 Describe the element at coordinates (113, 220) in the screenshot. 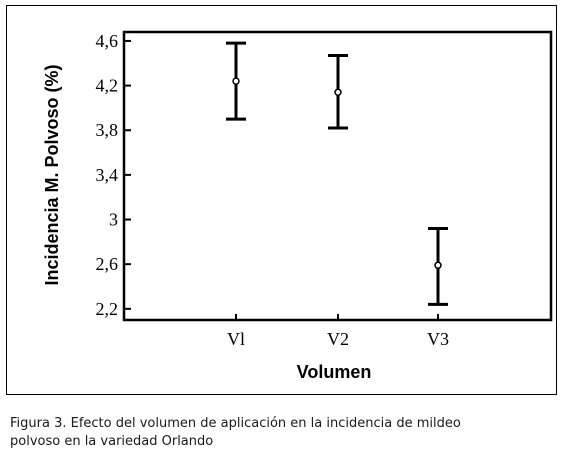

I see `y-tick-label: 3` at that location.